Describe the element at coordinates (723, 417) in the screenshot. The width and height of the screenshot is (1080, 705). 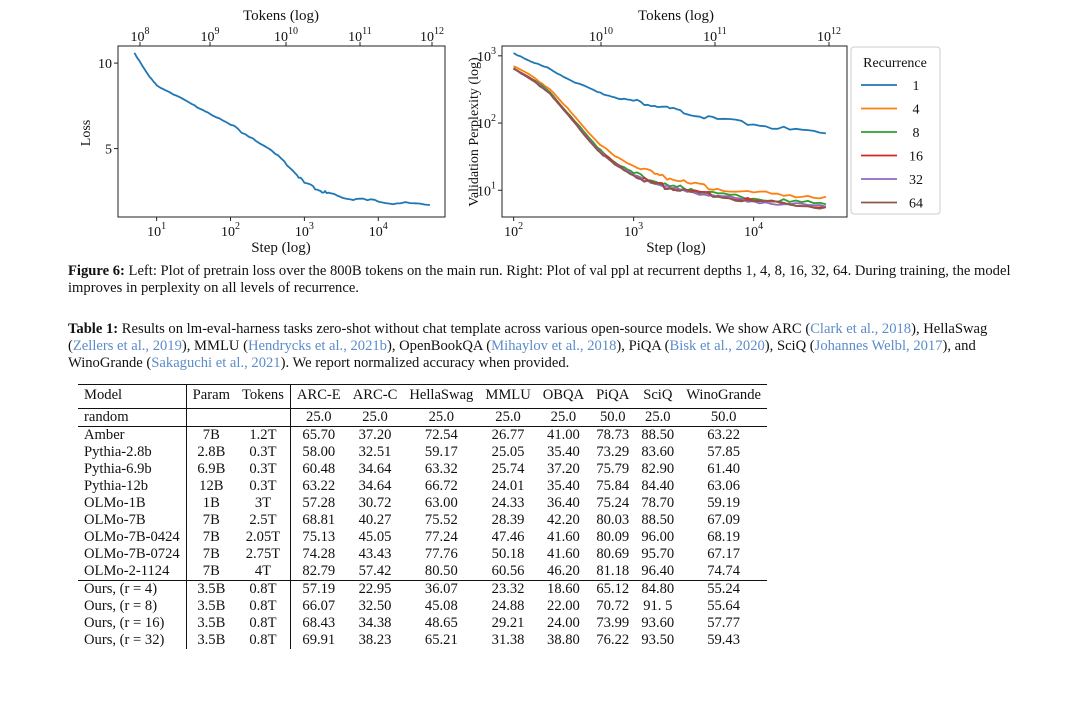
I see `value-cell: 50.0` at that location.